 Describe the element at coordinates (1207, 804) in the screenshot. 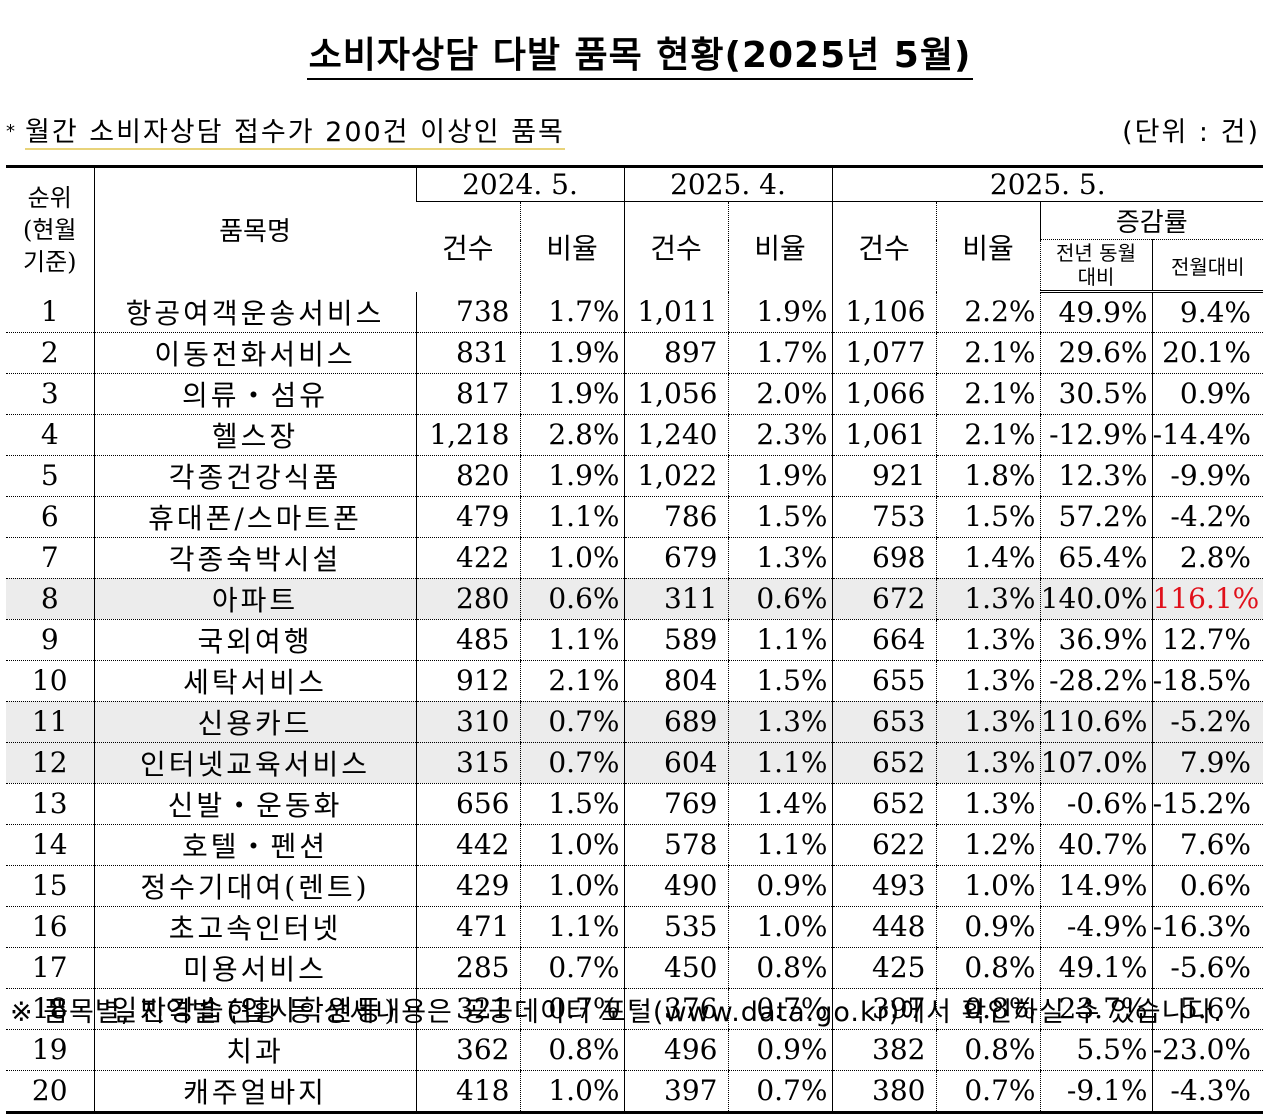

I see `change-mom: -15.2%` at that location.